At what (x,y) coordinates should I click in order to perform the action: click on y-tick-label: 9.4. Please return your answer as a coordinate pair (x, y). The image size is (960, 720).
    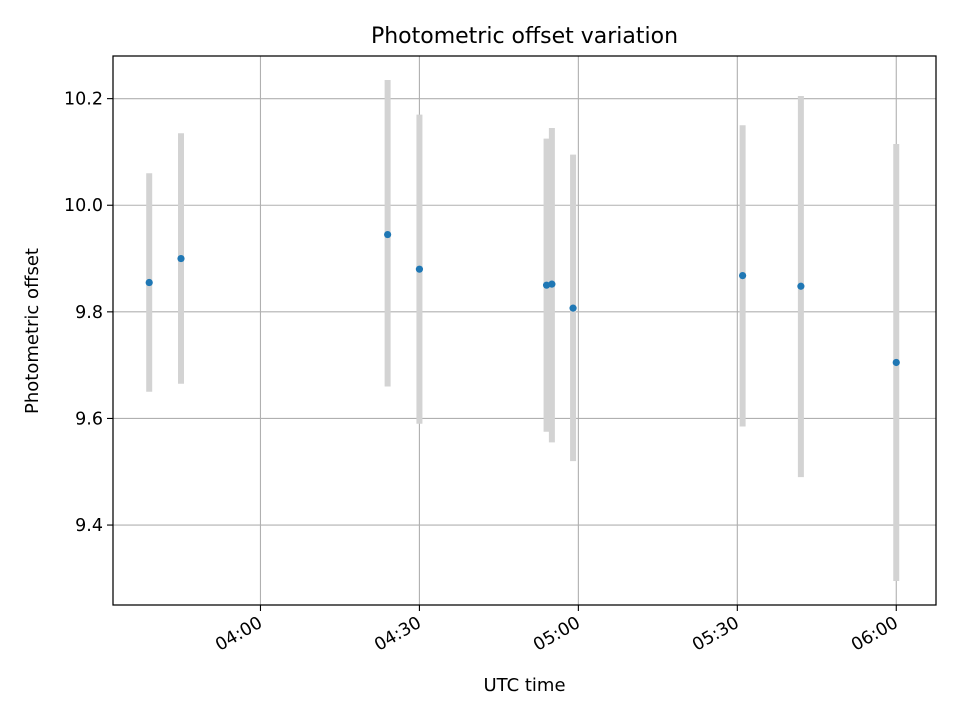
    Looking at the image, I should click on (89, 526).